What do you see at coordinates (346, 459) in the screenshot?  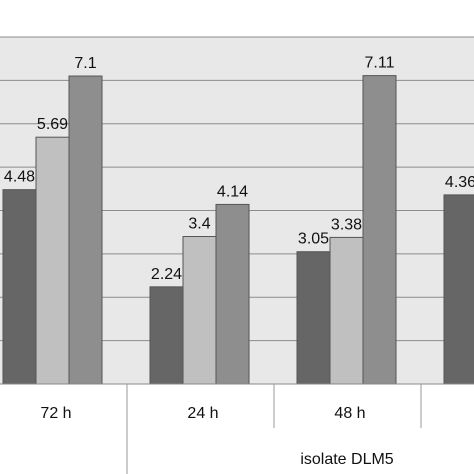 I see `x-group-label: isolate DLM5` at bounding box center [346, 459].